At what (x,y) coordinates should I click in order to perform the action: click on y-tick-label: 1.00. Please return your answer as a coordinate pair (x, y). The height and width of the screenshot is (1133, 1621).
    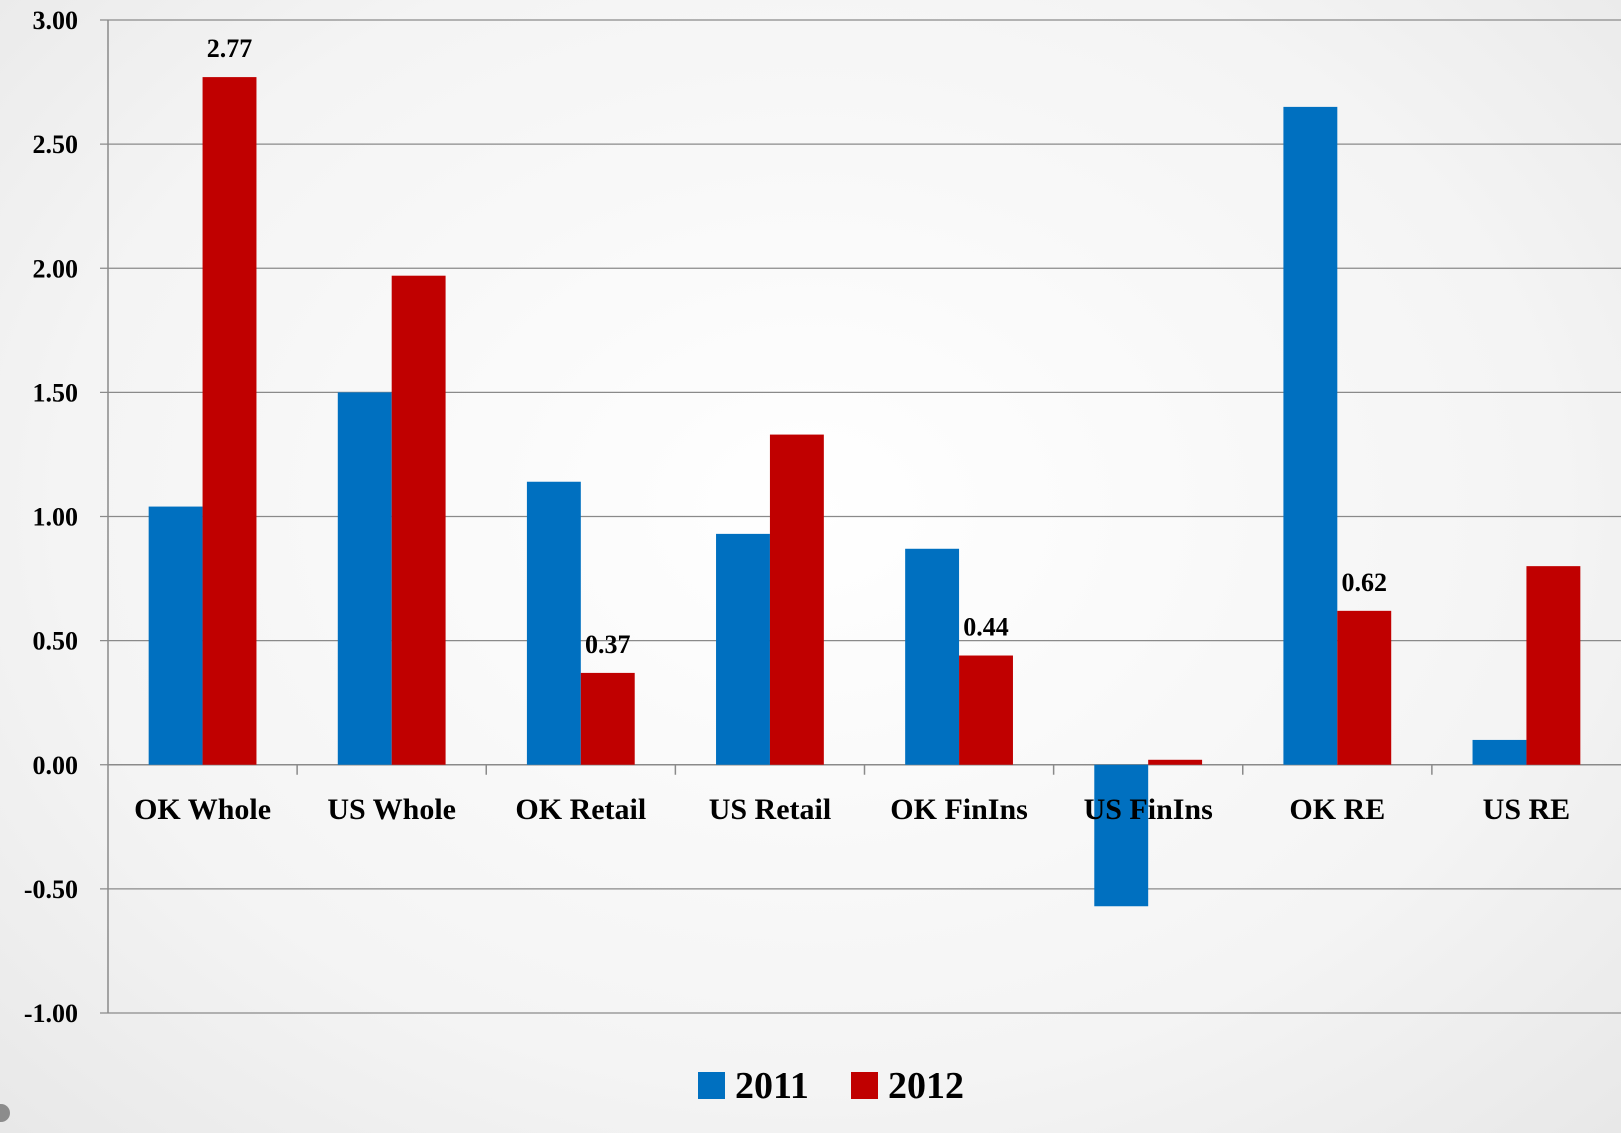
    Looking at the image, I should click on (56, 517).